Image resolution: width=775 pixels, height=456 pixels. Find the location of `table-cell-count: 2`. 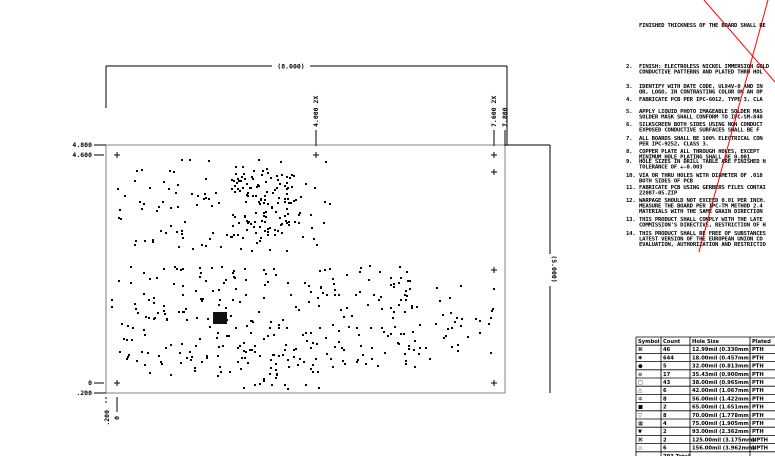

table-cell-count: 2 is located at coordinates (665, 440).